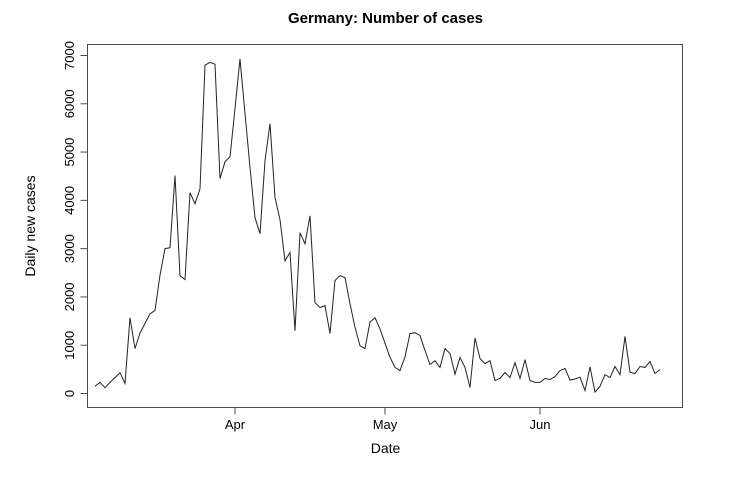  I want to click on x-tick-label: Jun, so click(540, 424).